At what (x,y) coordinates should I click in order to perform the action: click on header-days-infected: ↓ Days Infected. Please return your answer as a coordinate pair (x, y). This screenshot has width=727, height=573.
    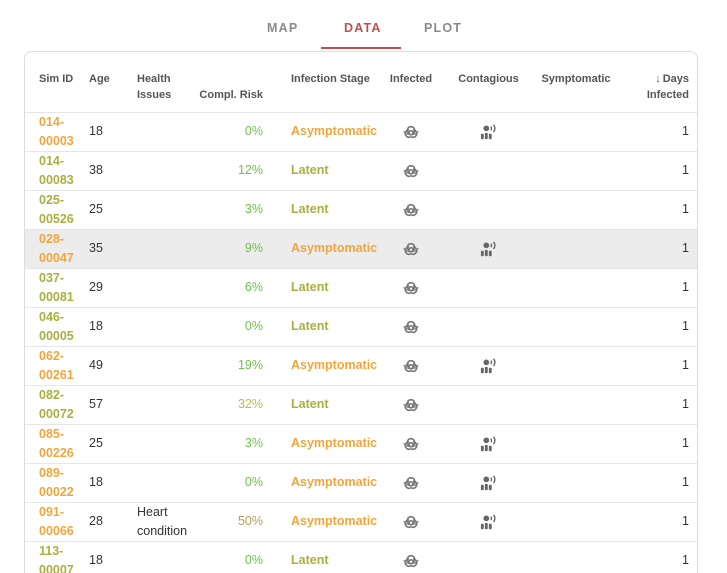
    Looking at the image, I should click on (661, 82).